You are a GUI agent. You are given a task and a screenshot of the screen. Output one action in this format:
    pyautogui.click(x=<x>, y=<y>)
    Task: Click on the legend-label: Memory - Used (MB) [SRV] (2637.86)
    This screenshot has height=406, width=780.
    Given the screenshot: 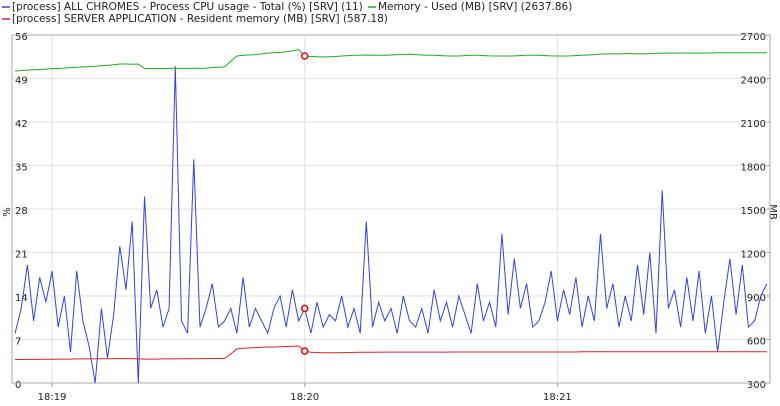 What is the action you would take?
    pyautogui.click(x=475, y=7)
    